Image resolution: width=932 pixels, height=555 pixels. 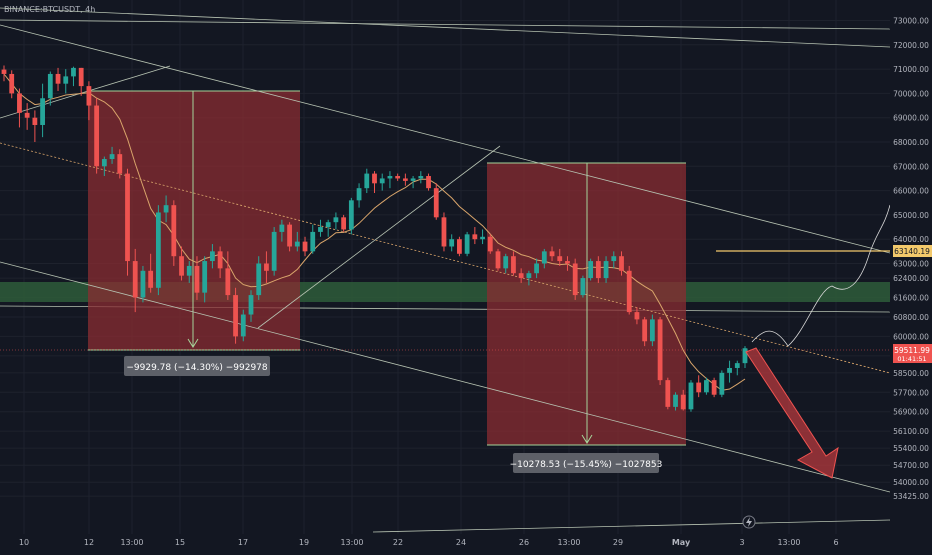 I want to click on price-axis-label: 69000.00, so click(x=911, y=118).